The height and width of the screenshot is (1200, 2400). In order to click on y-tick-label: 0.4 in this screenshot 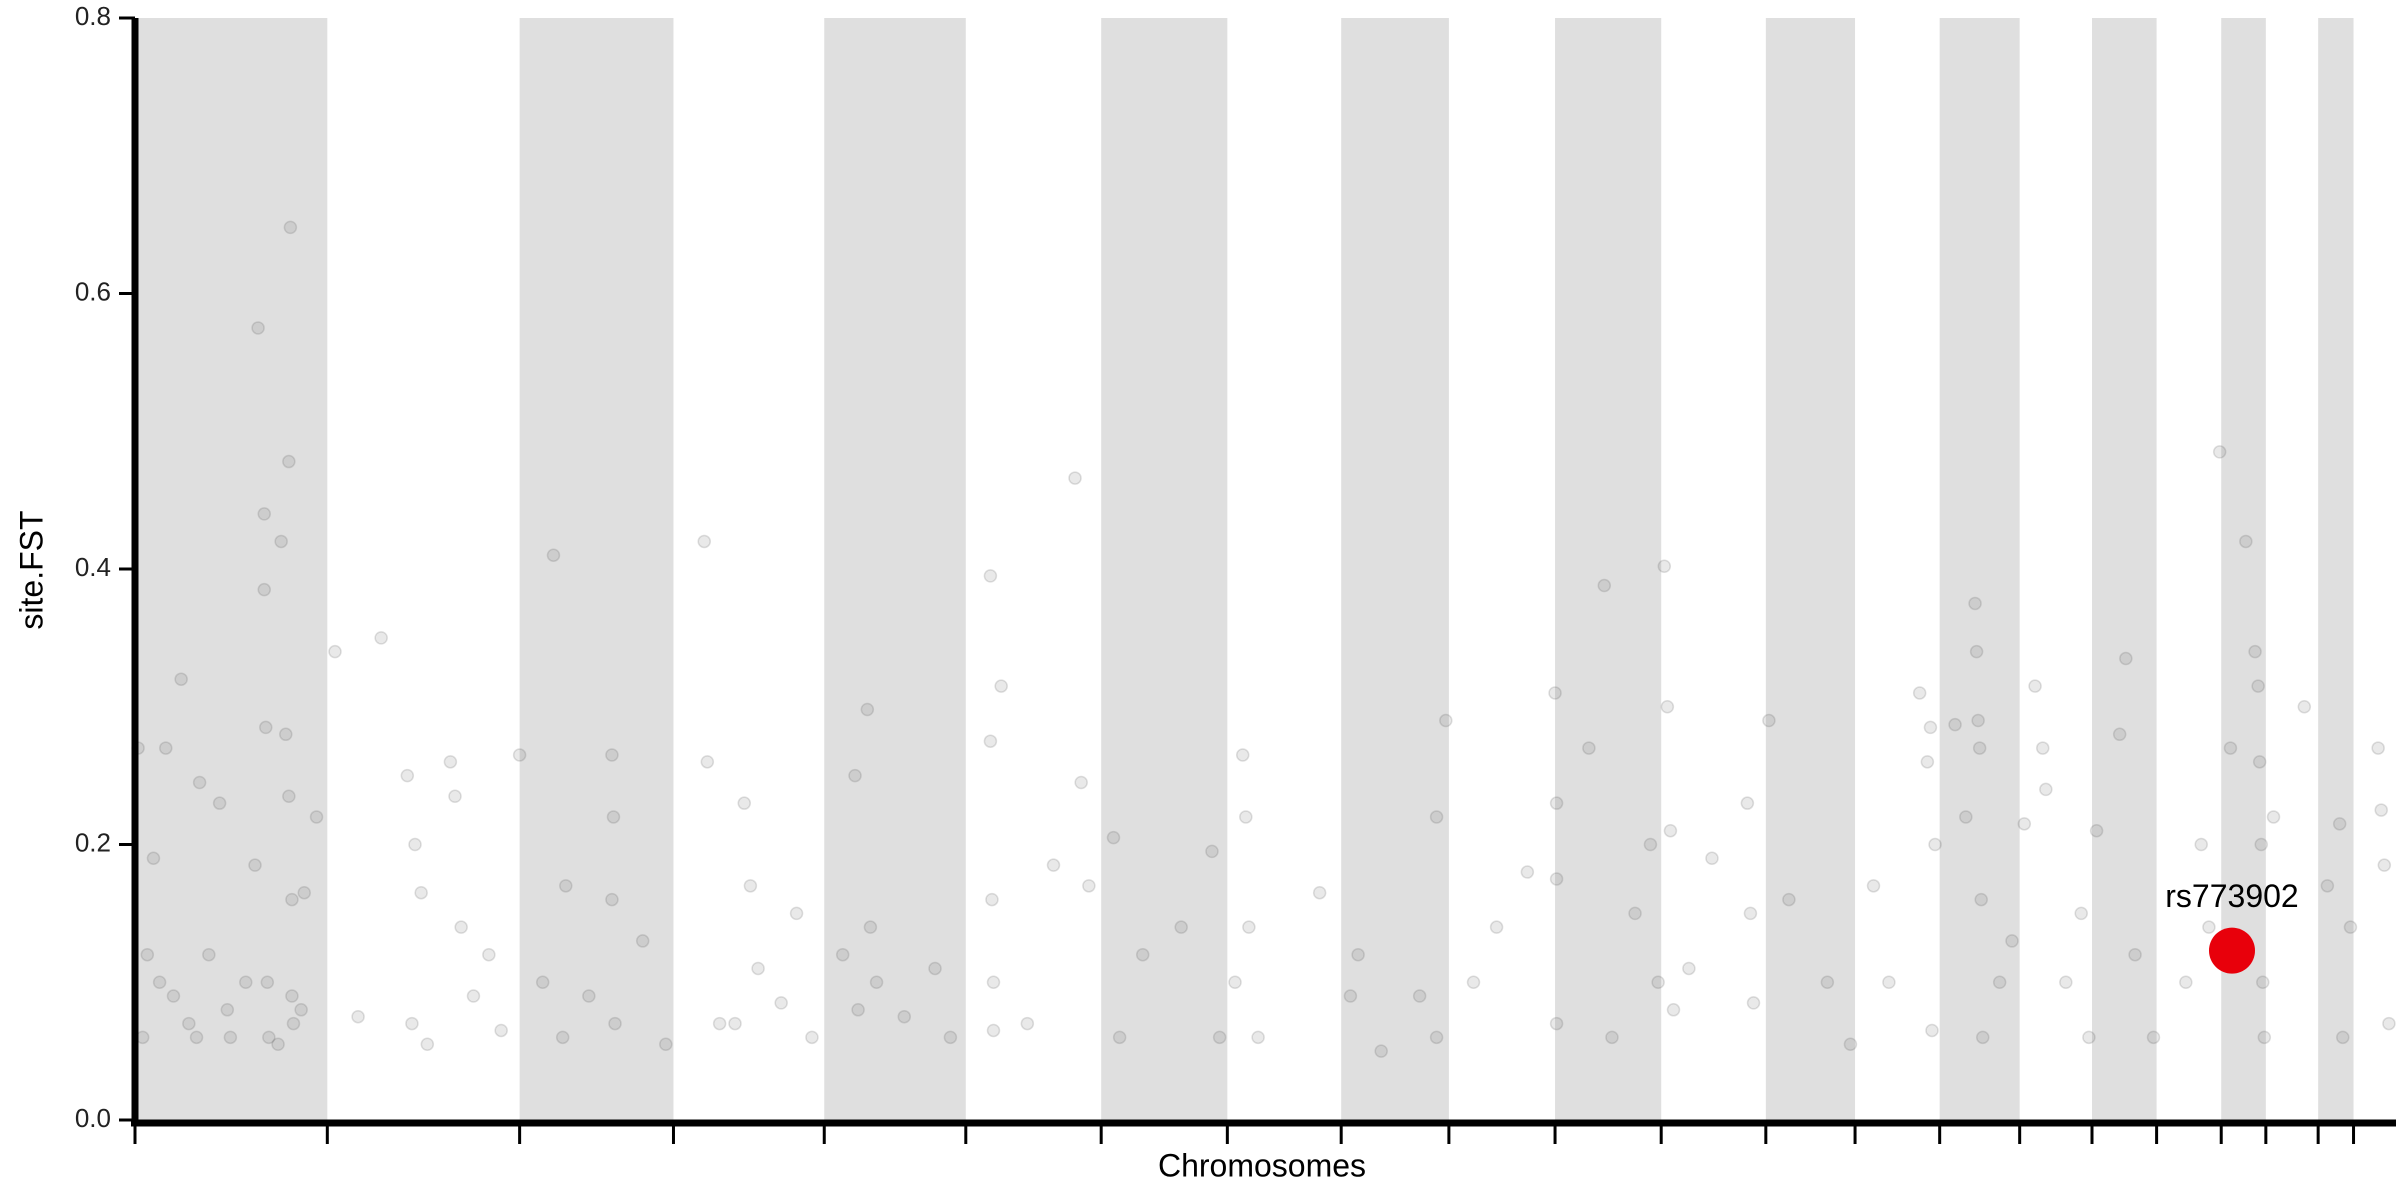, I will do `click(93, 567)`.